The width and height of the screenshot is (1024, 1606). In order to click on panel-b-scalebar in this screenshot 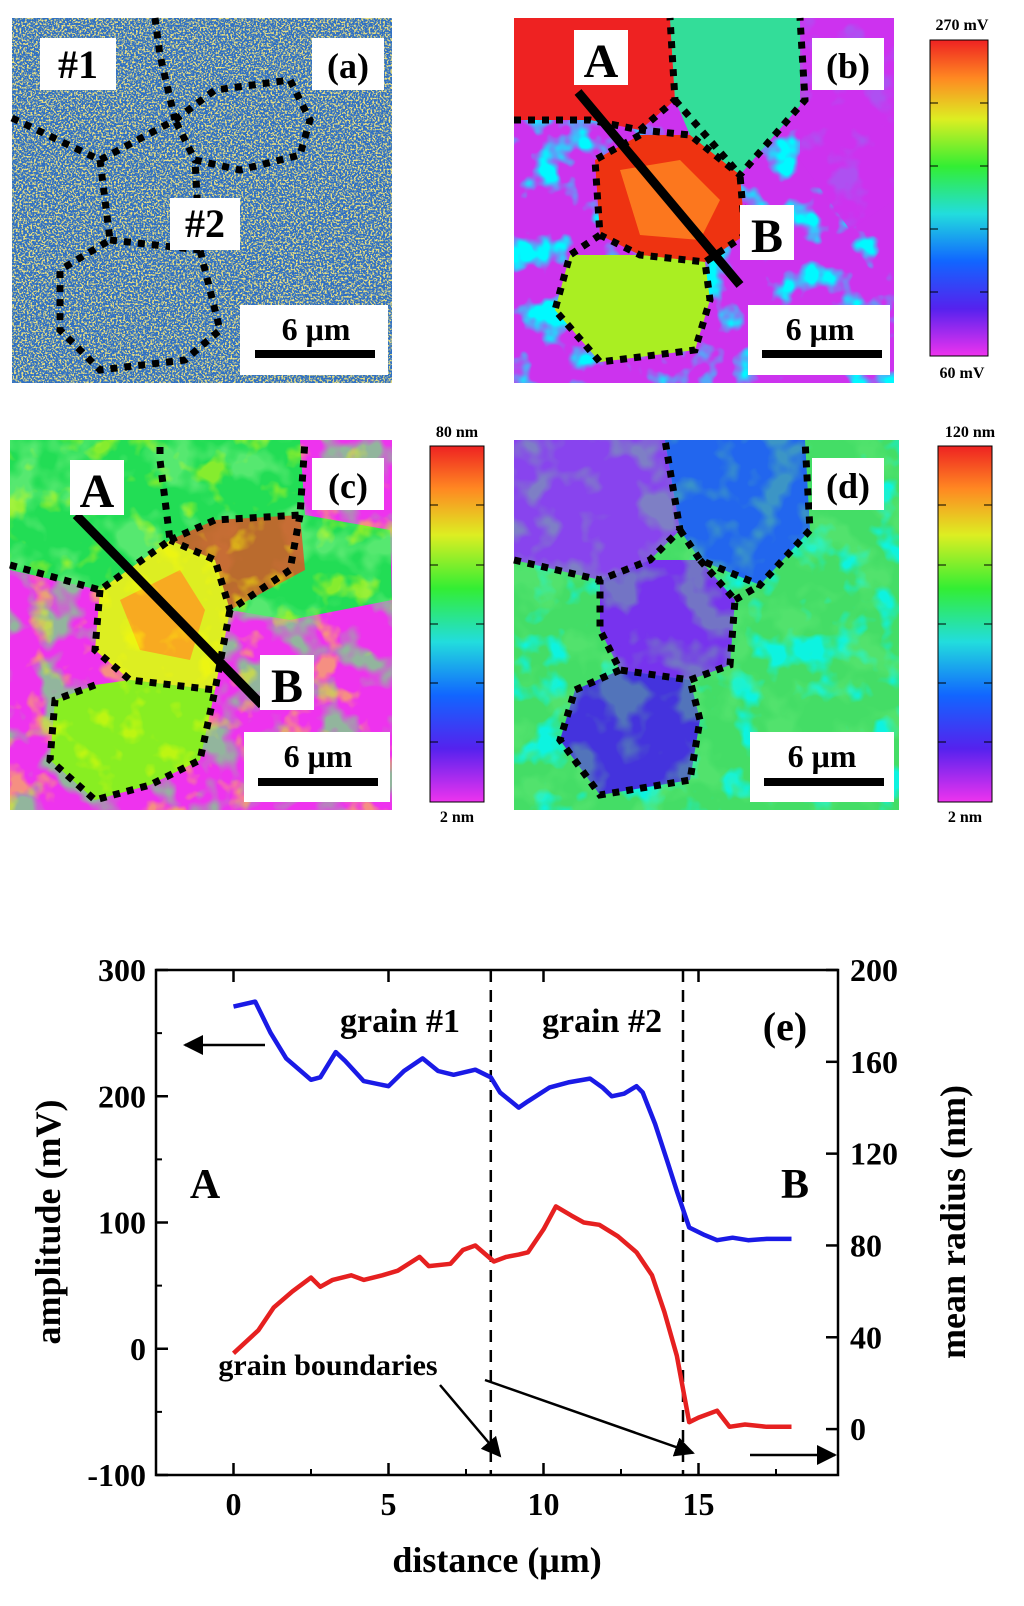, I will do `click(822, 354)`.